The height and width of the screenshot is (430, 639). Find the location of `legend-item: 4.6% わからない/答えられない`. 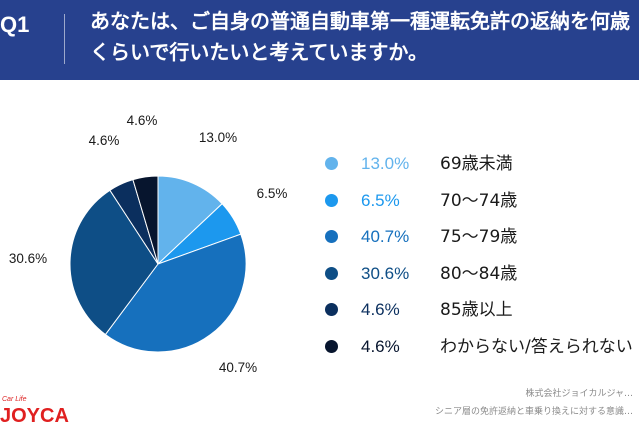

legend-item: 4.6% わからない/答えられない is located at coordinates (482, 347).